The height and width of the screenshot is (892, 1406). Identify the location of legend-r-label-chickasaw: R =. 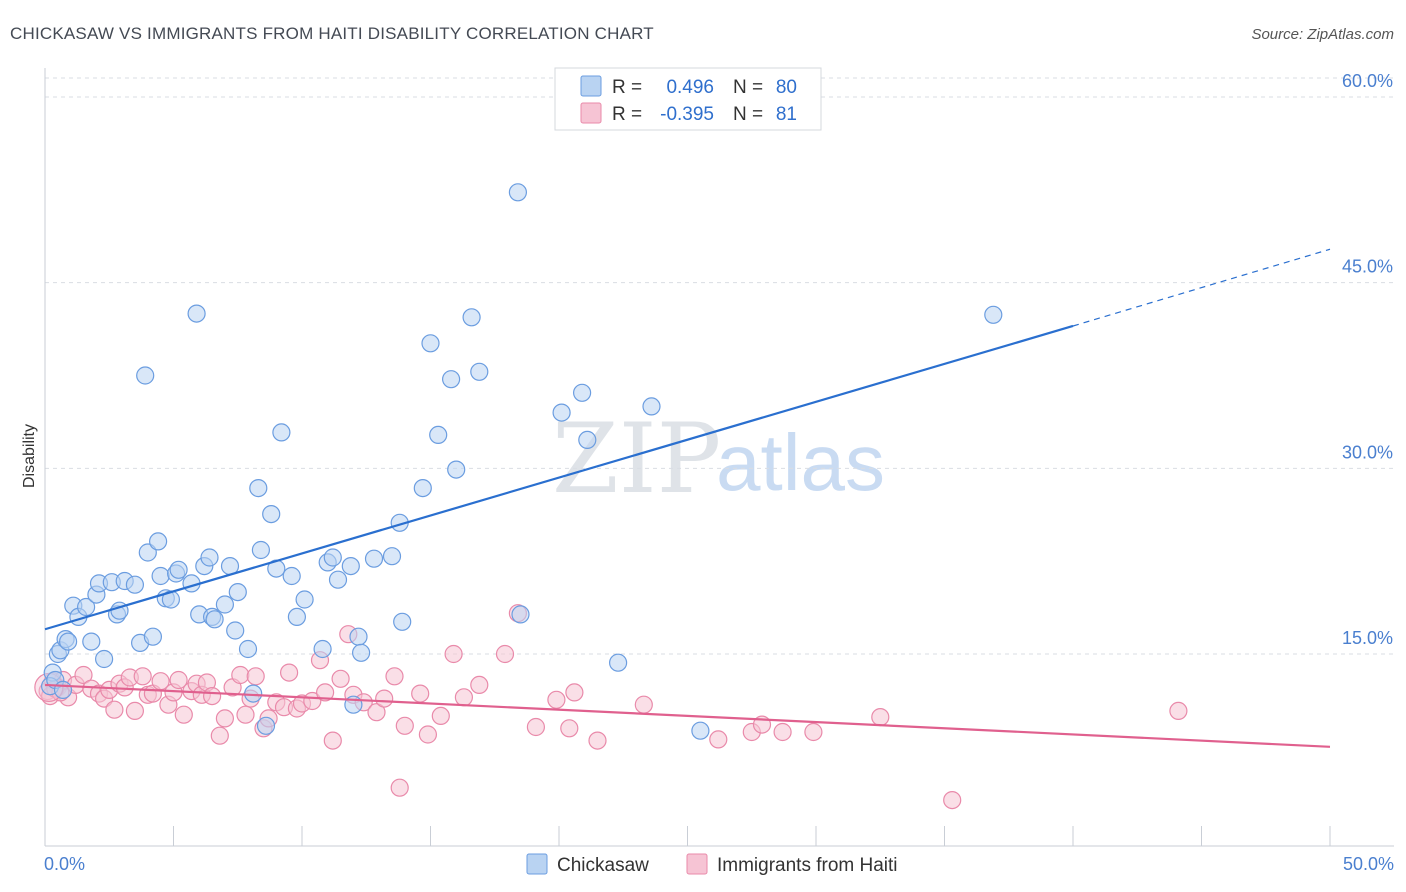
(627, 87).